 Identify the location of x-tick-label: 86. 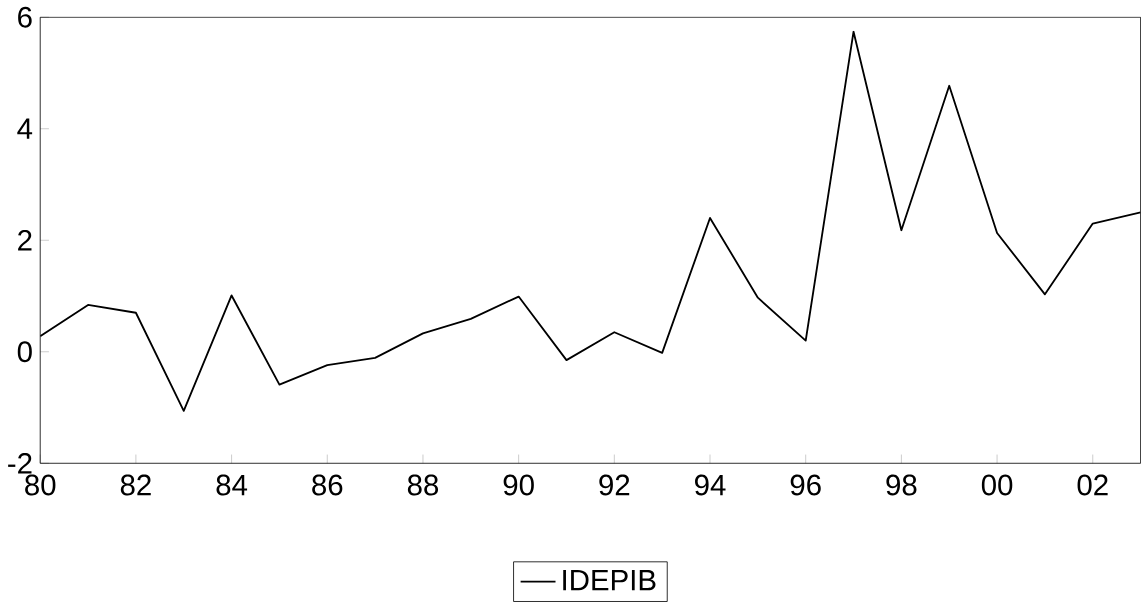
(327, 485).